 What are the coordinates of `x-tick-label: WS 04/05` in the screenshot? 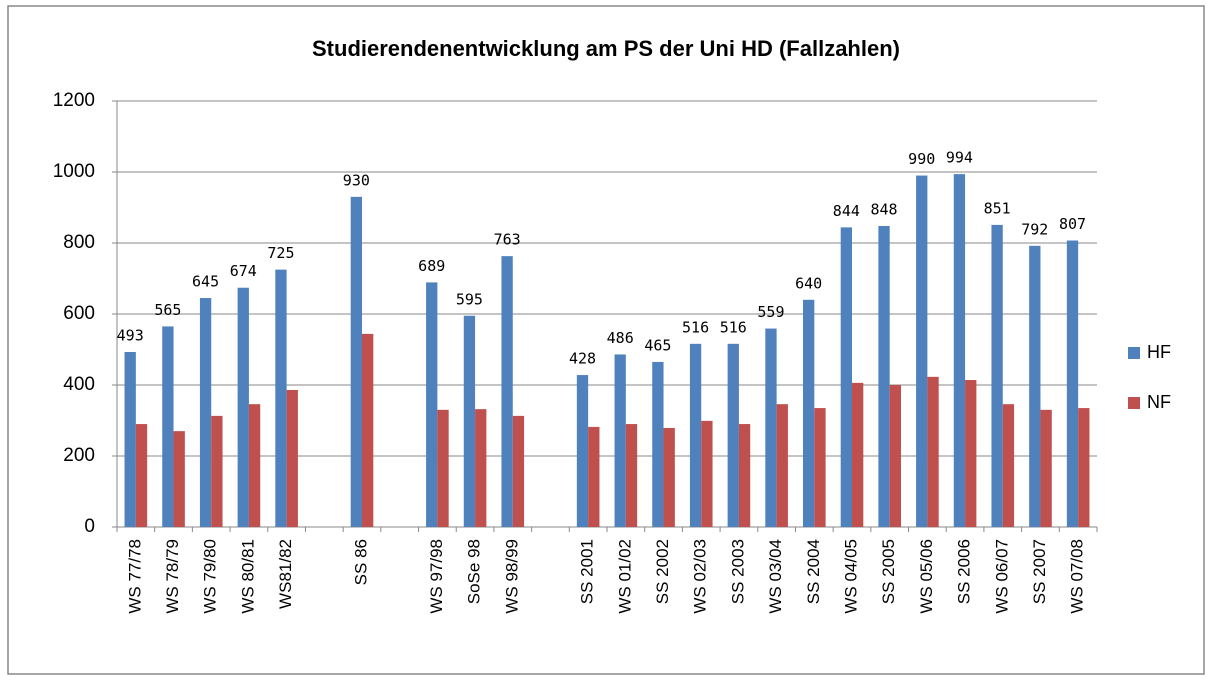 It's located at (850, 576).